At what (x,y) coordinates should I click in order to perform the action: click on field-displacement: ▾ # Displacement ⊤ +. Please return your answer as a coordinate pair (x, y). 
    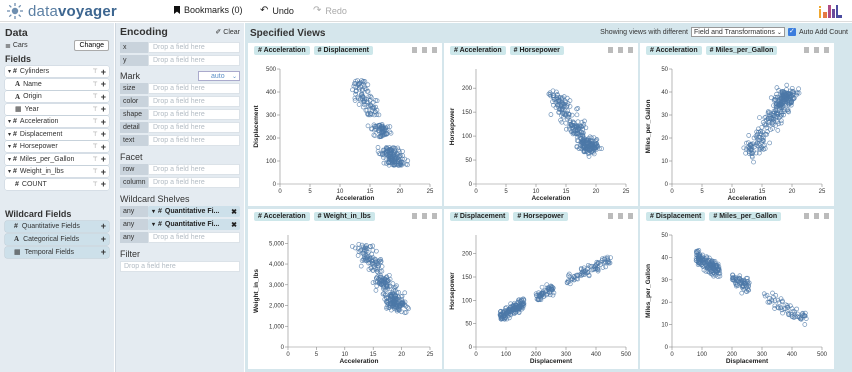
    Looking at the image, I should click on (57, 134).